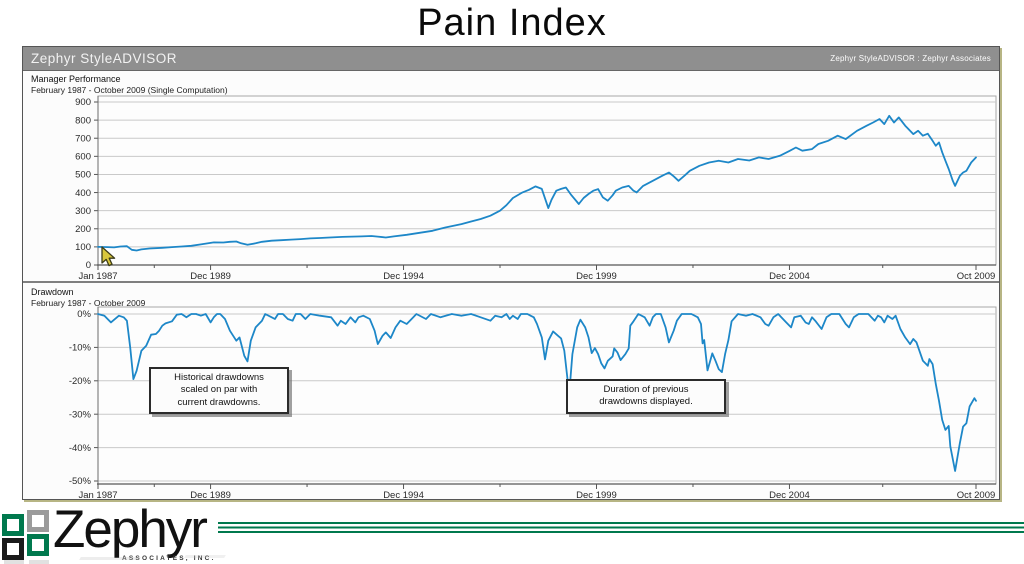 The width and height of the screenshot is (1024, 564). What do you see at coordinates (83, 157) in the screenshot?
I see `svg-text: 600` at bounding box center [83, 157].